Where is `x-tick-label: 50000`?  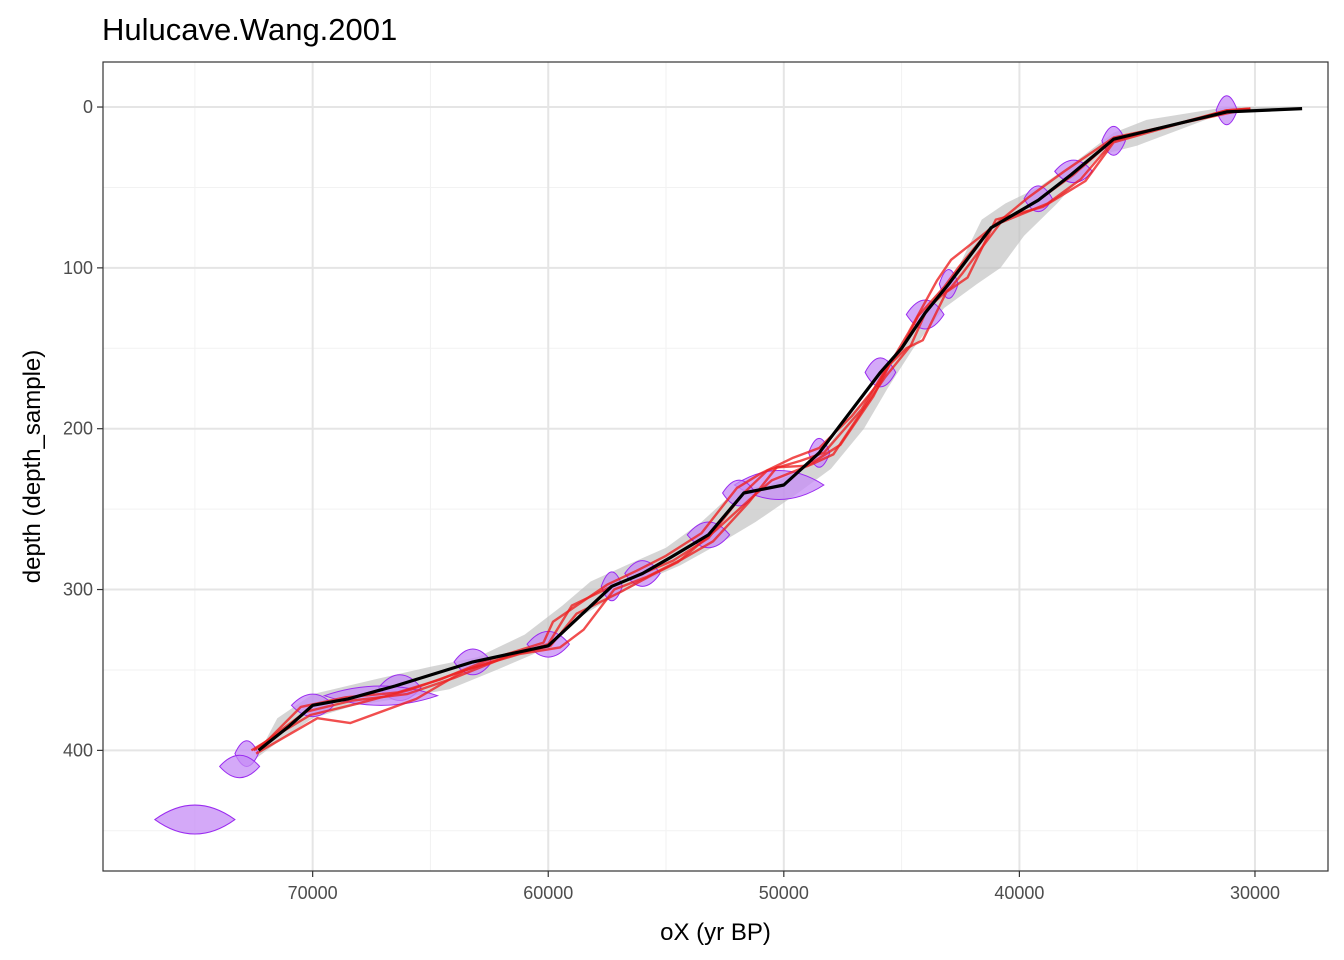
x-tick-label: 50000 is located at coordinates (784, 893).